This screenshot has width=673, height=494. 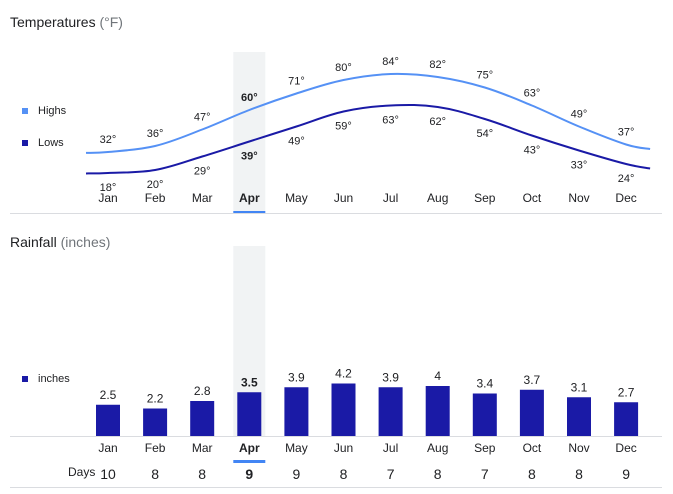 What do you see at coordinates (532, 380) in the screenshot?
I see `rain-value-oct: 3.7` at bounding box center [532, 380].